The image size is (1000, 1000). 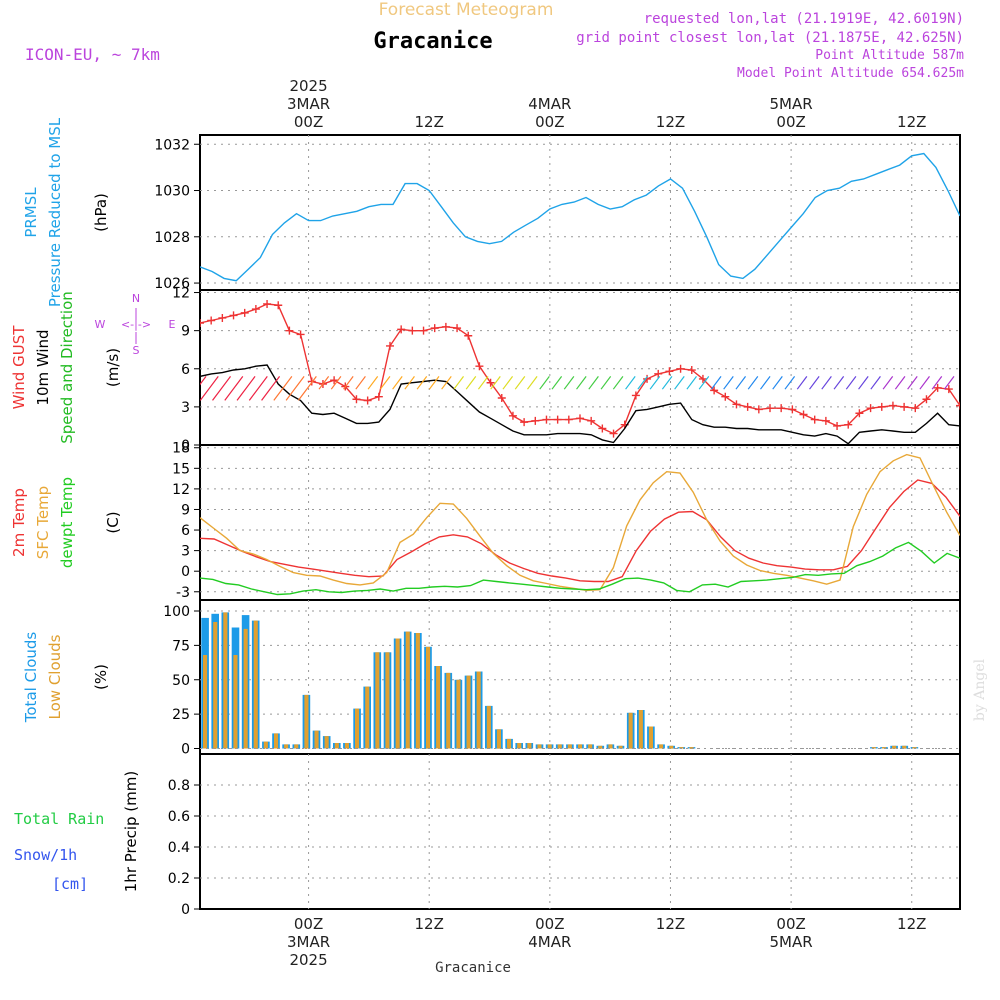 What do you see at coordinates (791, 942) in the screenshot?
I see `bottom-time-label: 5MAR` at bounding box center [791, 942].